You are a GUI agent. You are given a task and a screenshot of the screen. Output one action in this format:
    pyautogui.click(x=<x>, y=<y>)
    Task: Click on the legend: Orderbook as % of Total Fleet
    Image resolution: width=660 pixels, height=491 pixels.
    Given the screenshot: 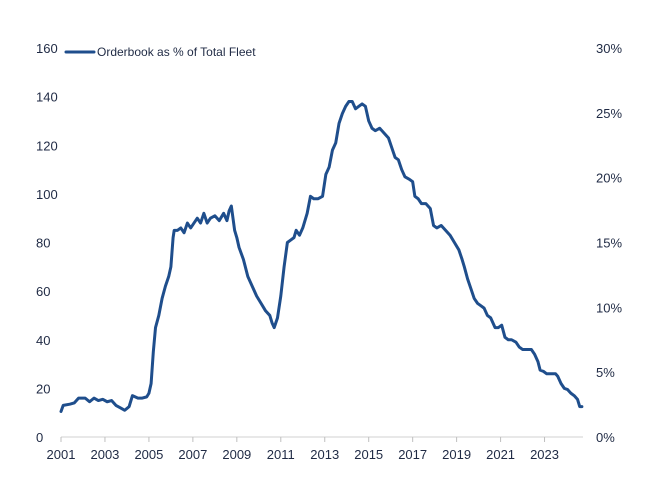 What is the action you would take?
    pyautogui.click(x=160, y=52)
    